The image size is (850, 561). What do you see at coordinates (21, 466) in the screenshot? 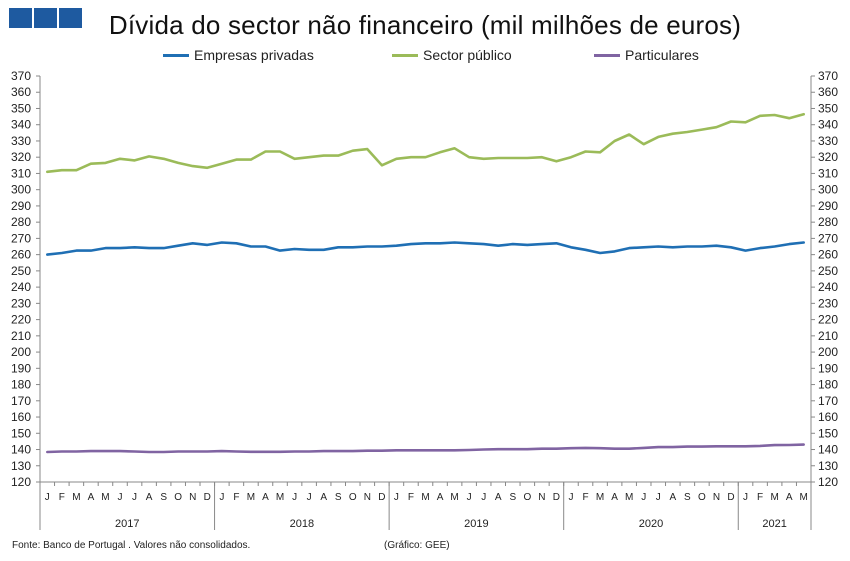
I see `y-tick-label-left: 130` at bounding box center [21, 466].